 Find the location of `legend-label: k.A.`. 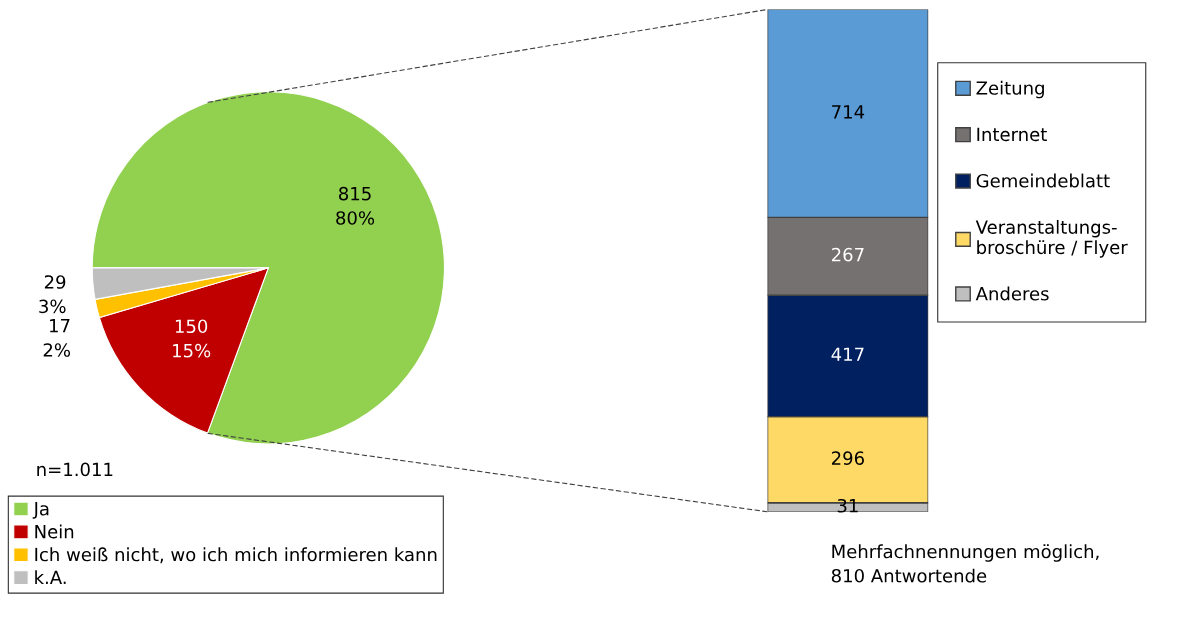

legend-label: k.A. is located at coordinates (50, 577).